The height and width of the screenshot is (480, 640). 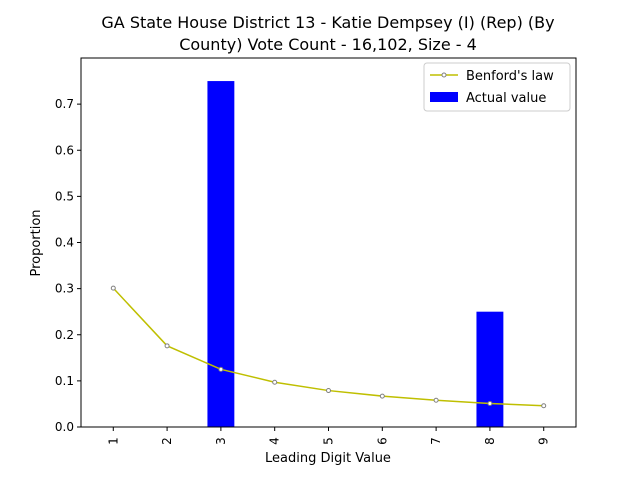 What do you see at coordinates (490, 441) in the screenshot?
I see `x-tick-label: 8` at bounding box center [490, 441].